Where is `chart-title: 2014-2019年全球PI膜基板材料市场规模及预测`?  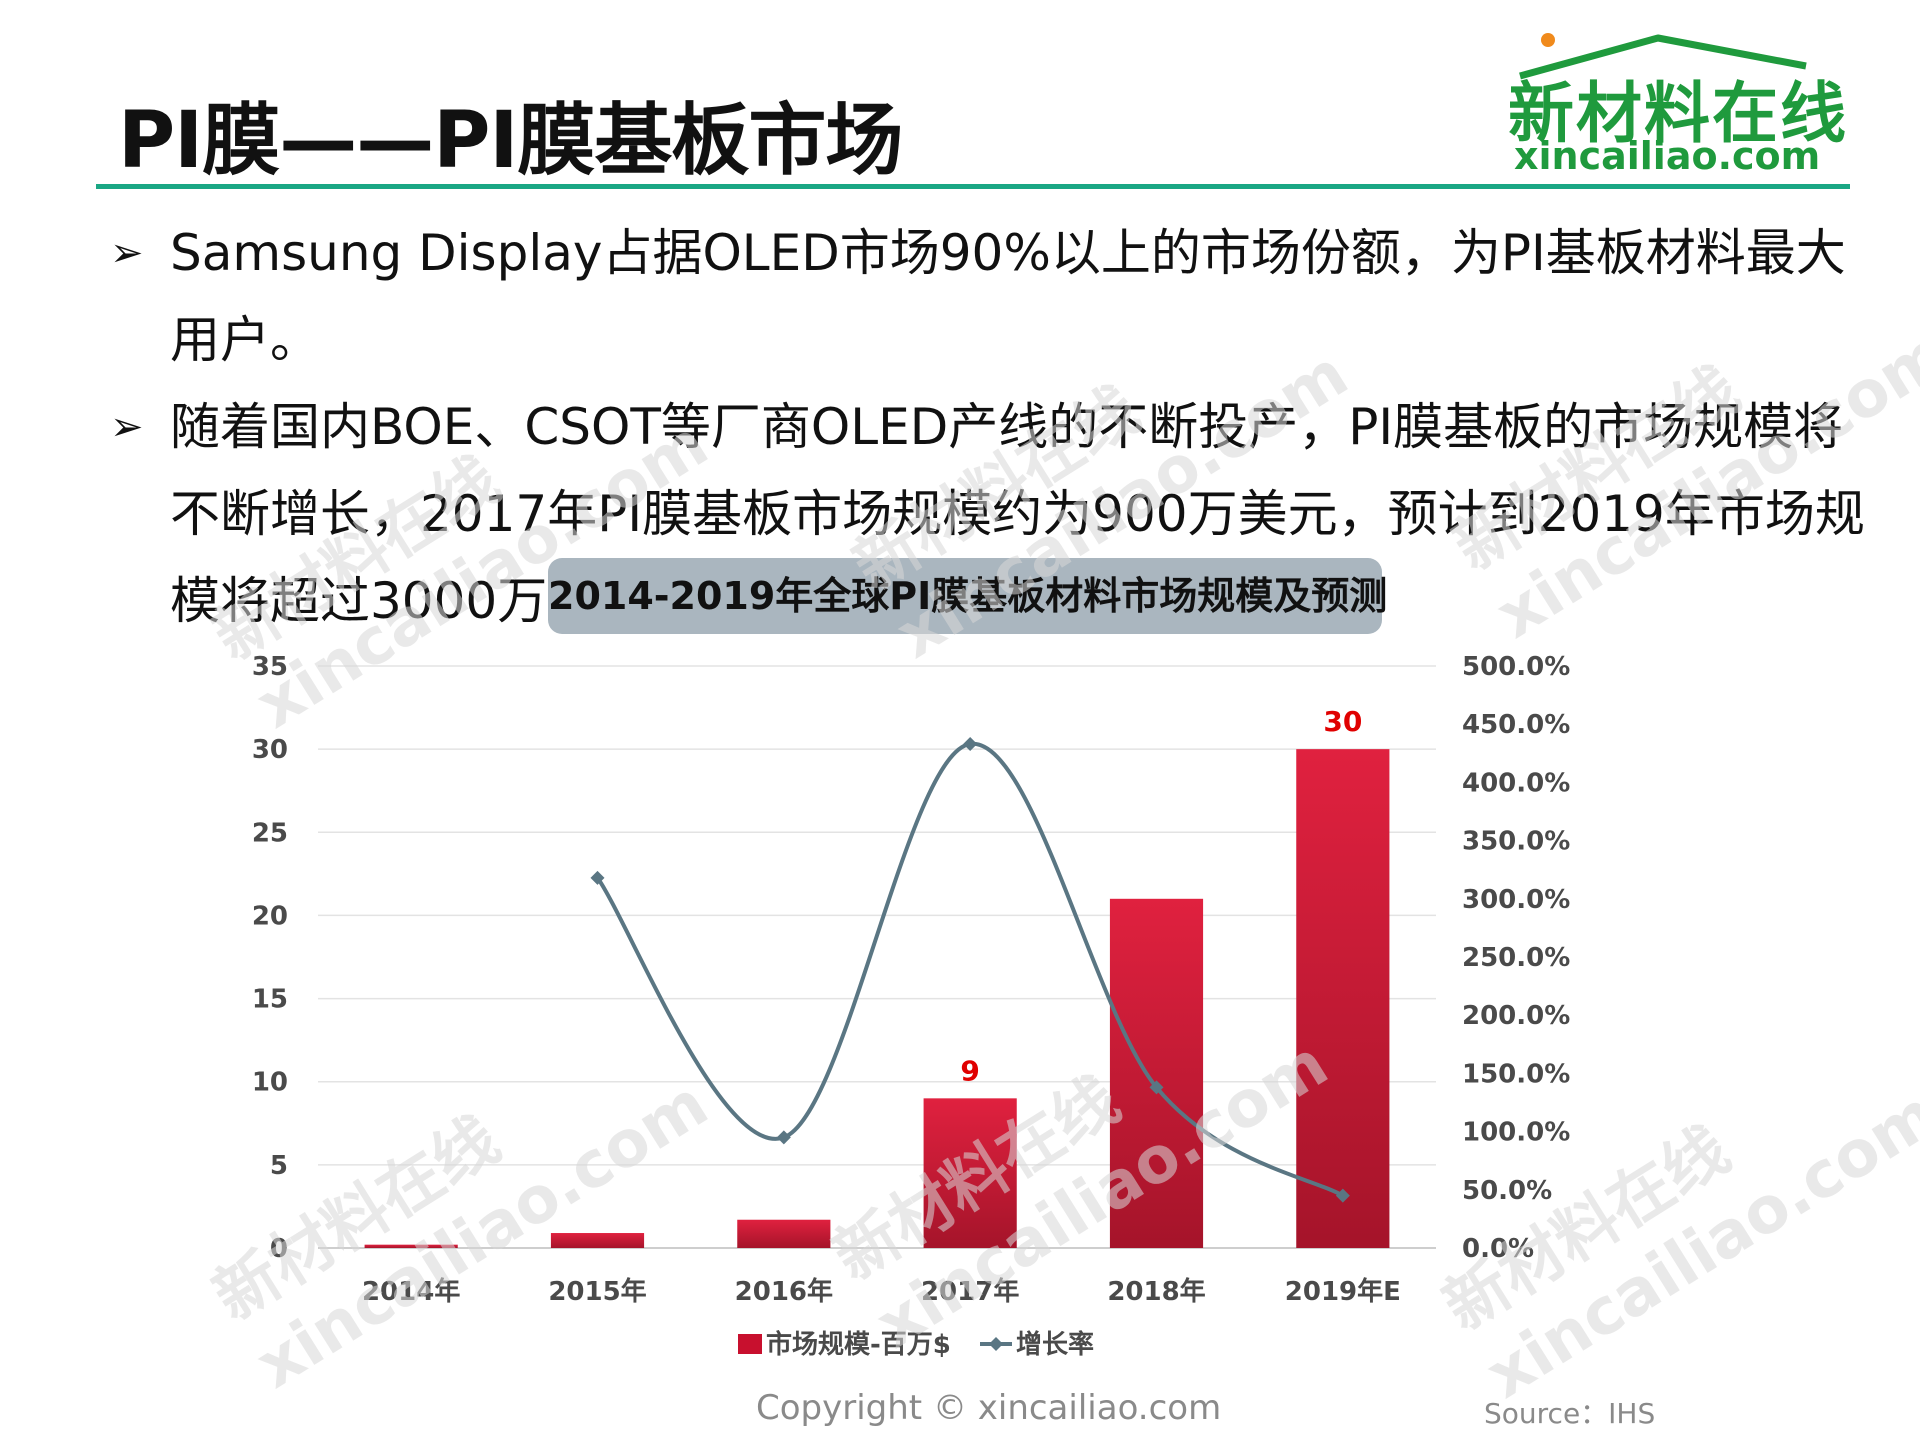
chart-title: 2014-2019年全球PI膜基板材料市场规模及预测 is located at coordinates (968, 596).